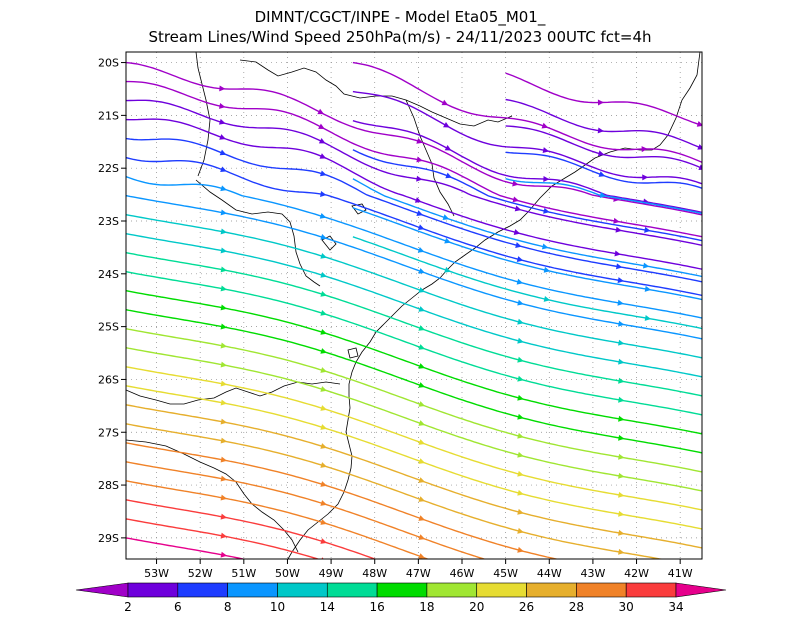 This screenshot has height=618, width=800. I want to click on tick-label-lat: 27S, so click(108, 432).